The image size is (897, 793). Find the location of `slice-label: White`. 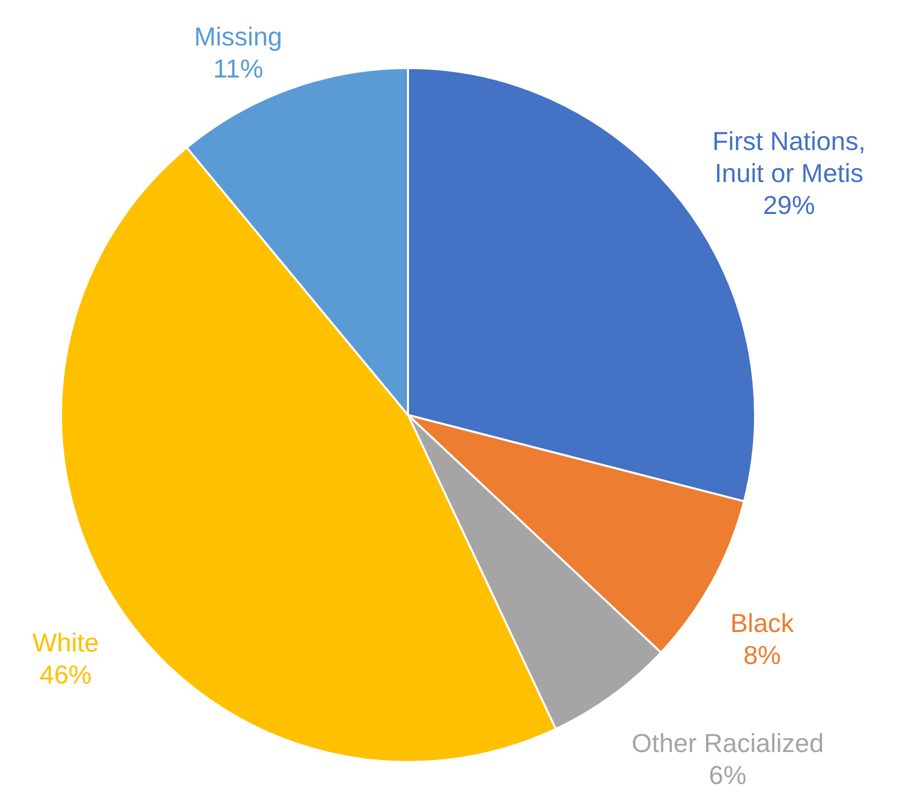

slice-label: White is located at coordinates (65, 643).